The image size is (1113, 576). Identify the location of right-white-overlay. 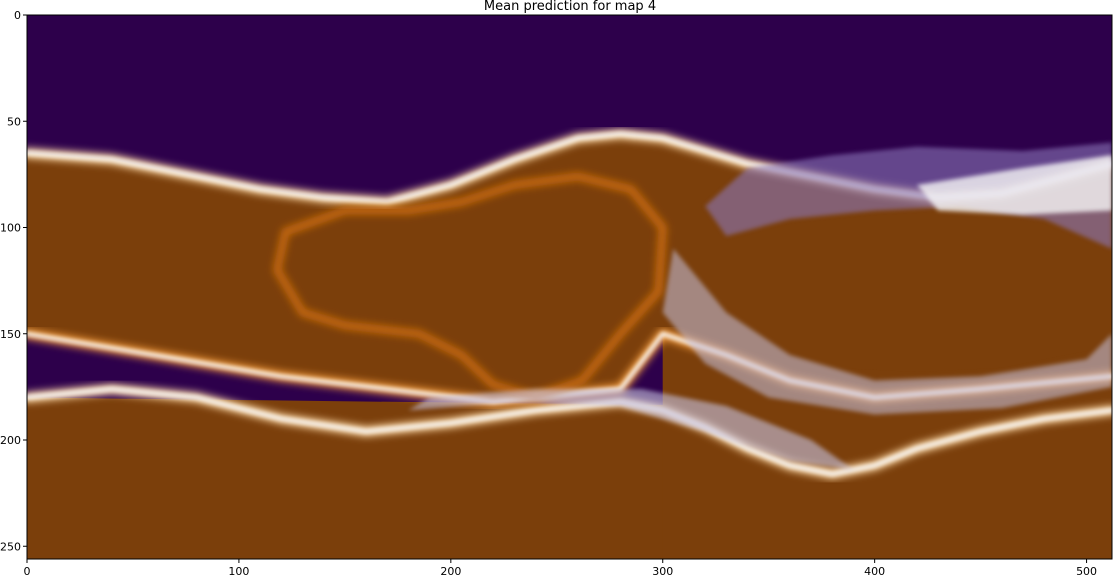
(1014, 185).